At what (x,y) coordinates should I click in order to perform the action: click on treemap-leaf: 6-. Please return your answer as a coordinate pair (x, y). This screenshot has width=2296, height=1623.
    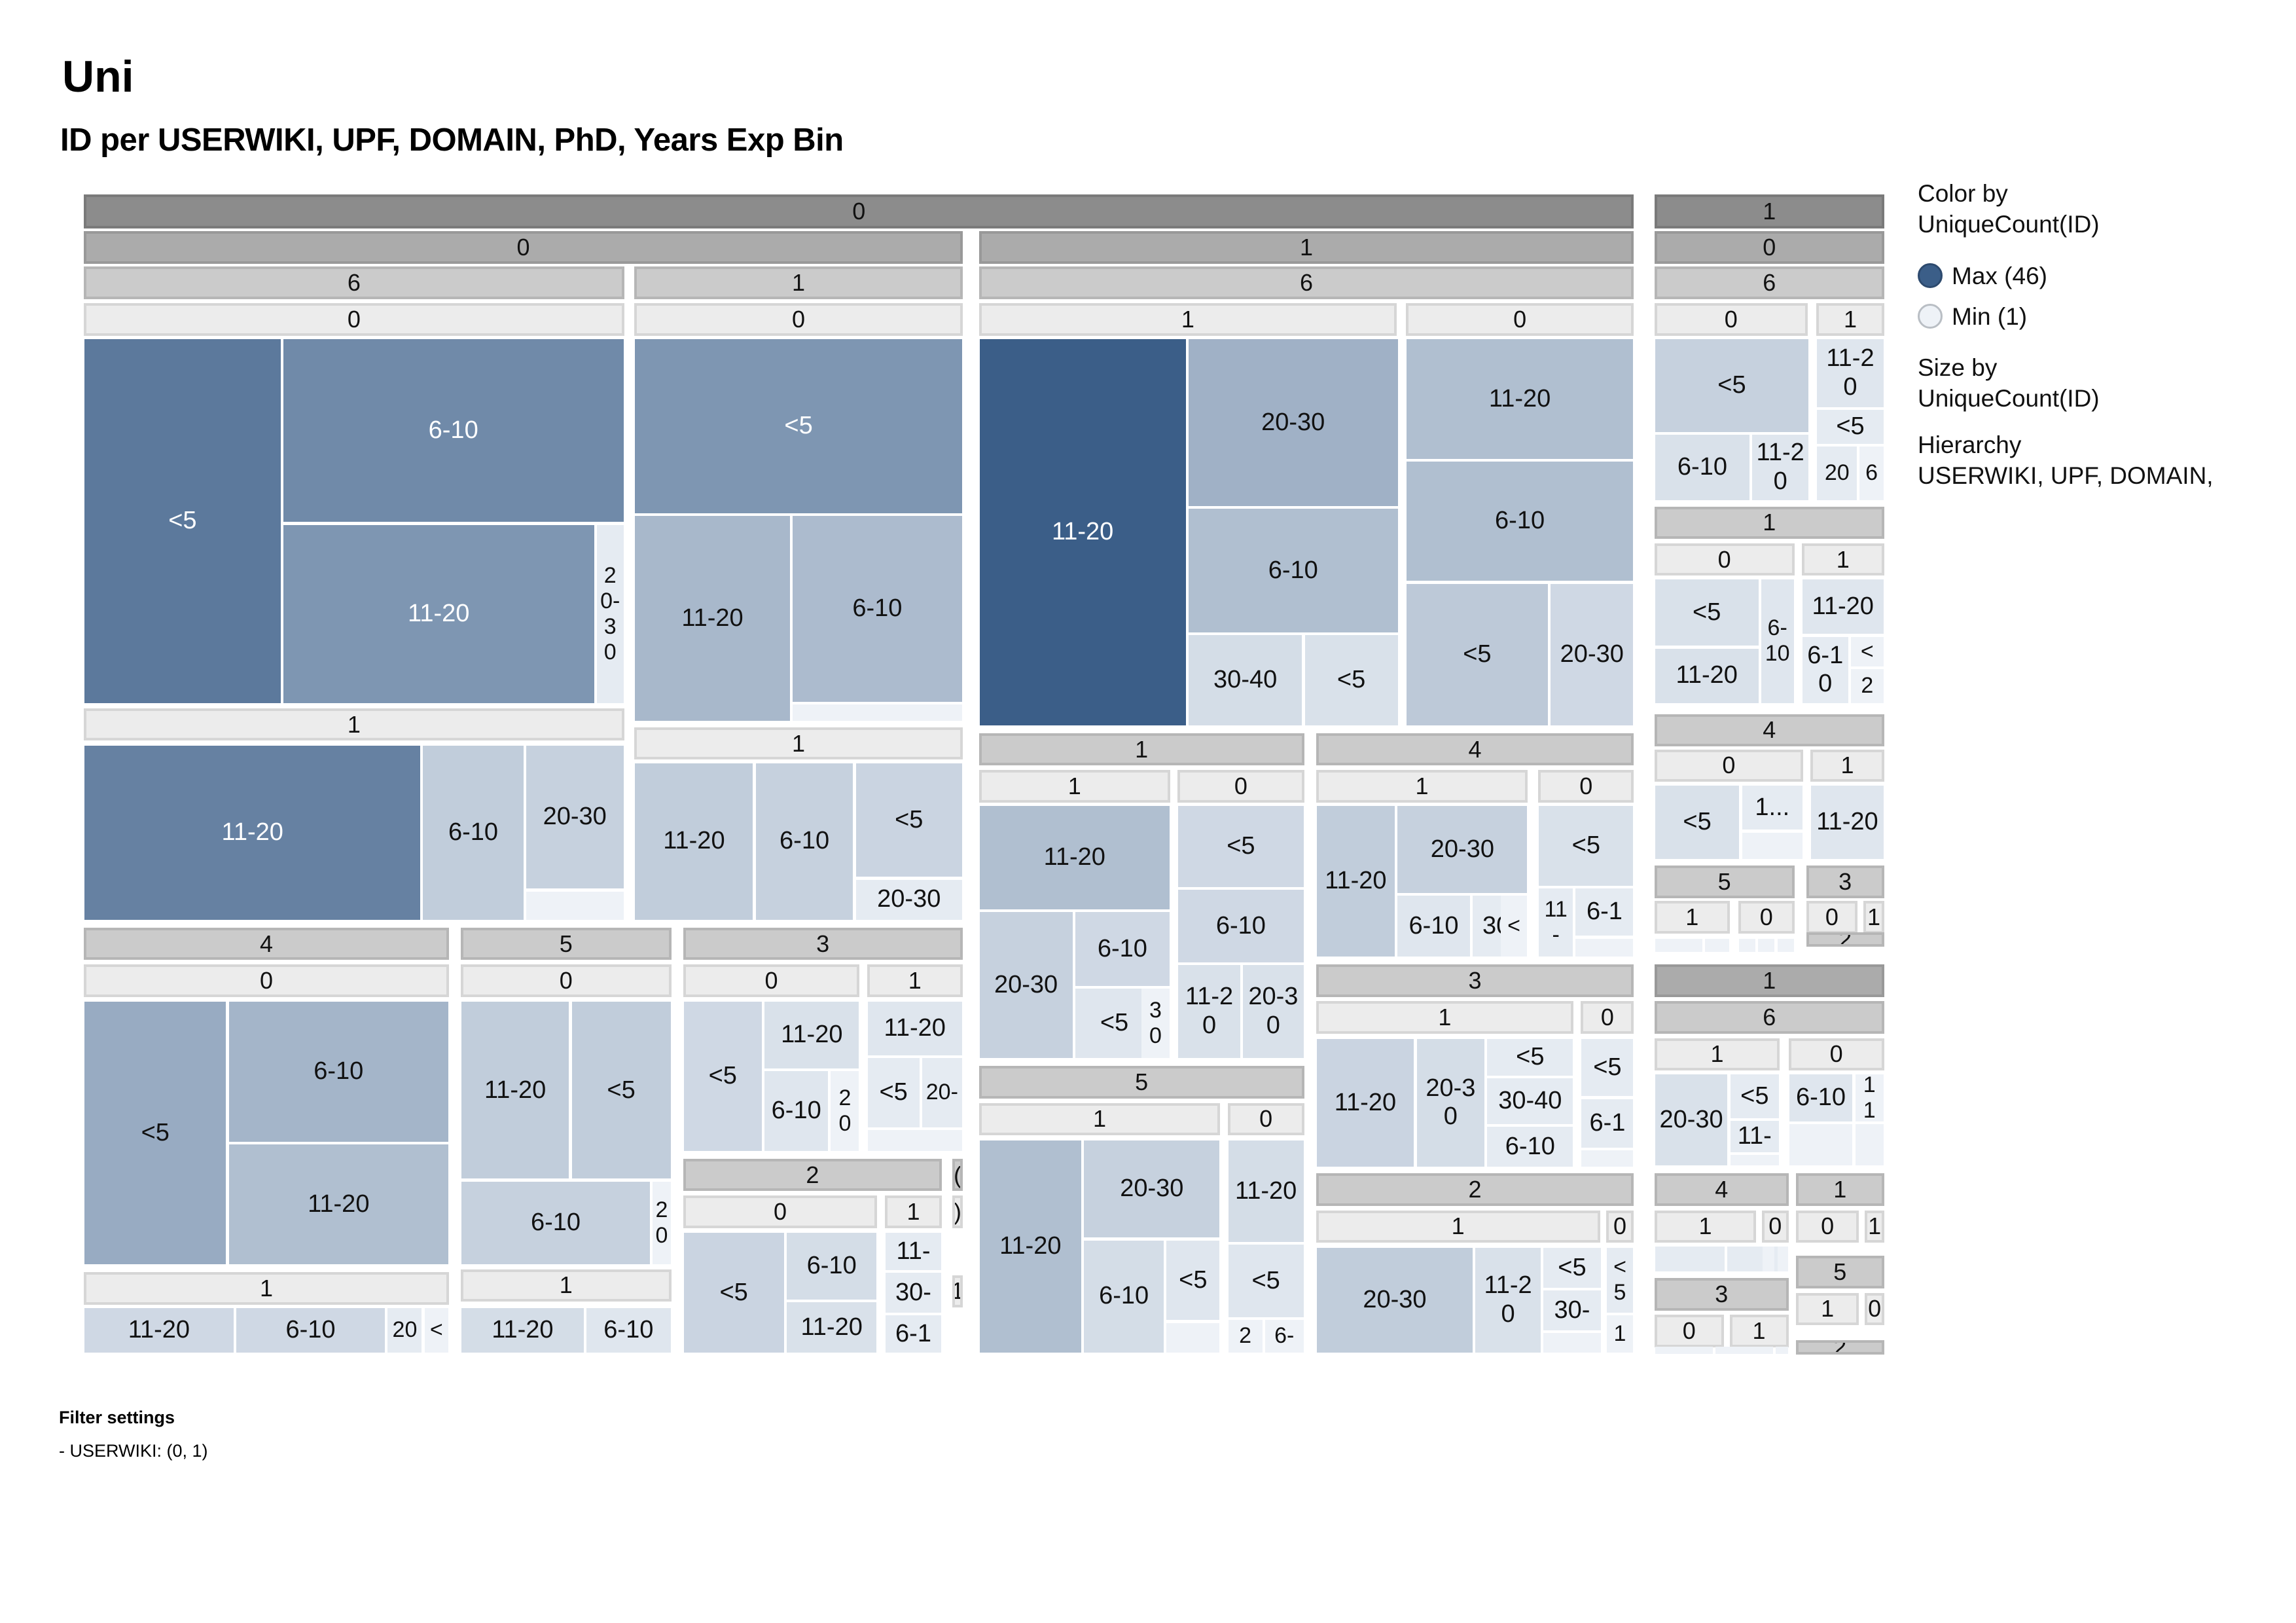
    Looking at the image, I should click on (1284, 1336).